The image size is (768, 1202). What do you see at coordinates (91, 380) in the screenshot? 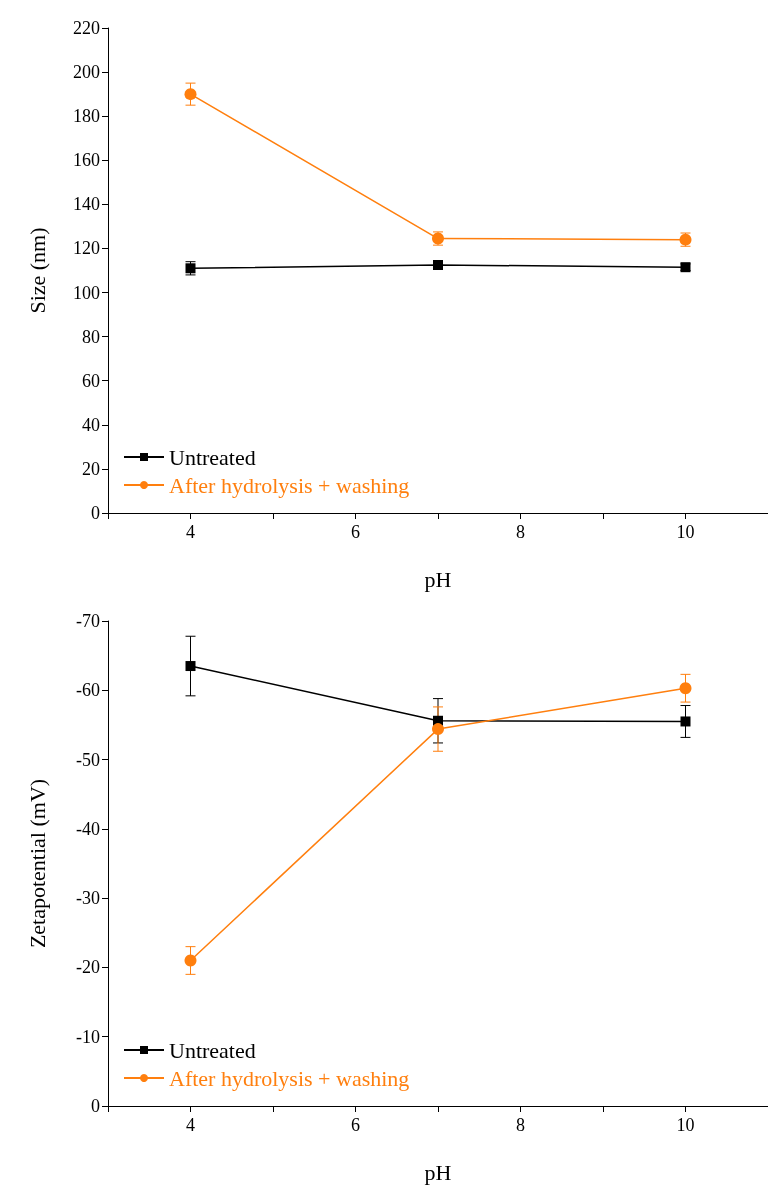
I see `y-tick-label: 60` at bounding box center [91, 380].